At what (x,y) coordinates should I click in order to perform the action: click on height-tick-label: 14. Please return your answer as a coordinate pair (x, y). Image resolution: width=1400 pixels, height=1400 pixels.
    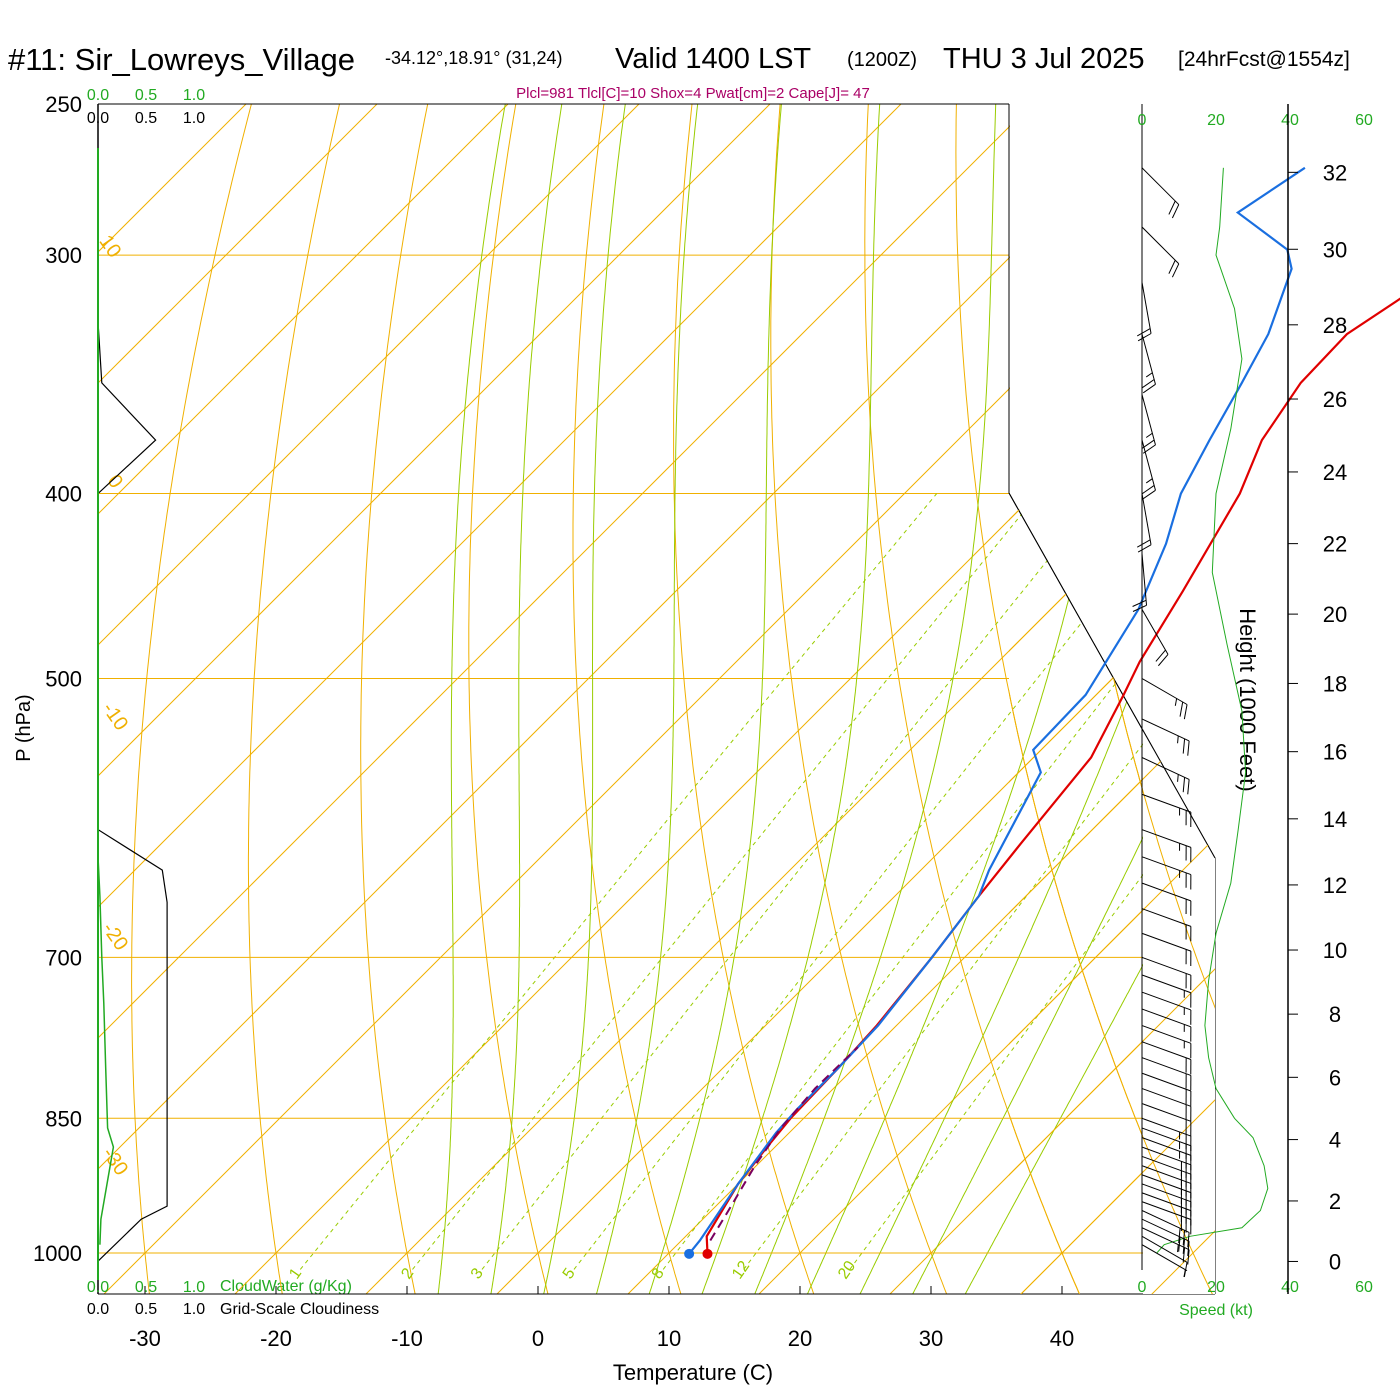
    Looking at the image, I should click on (1335, 819).